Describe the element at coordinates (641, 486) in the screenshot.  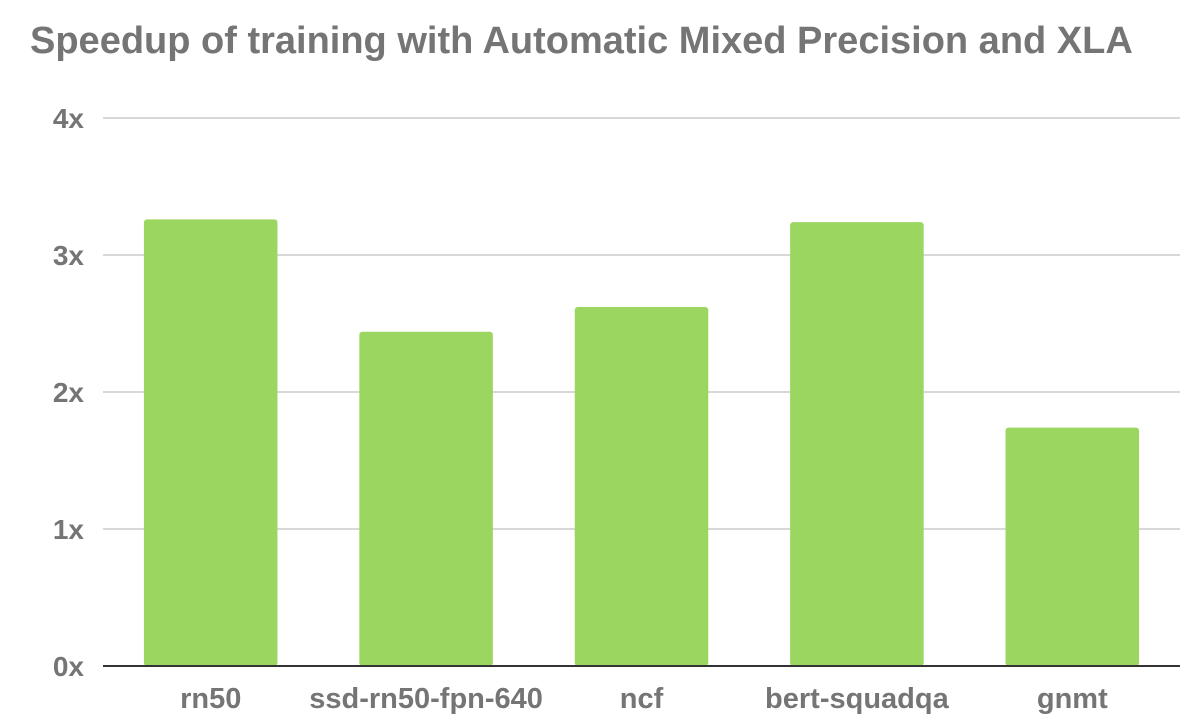
I see `bar-ncf` at that location.